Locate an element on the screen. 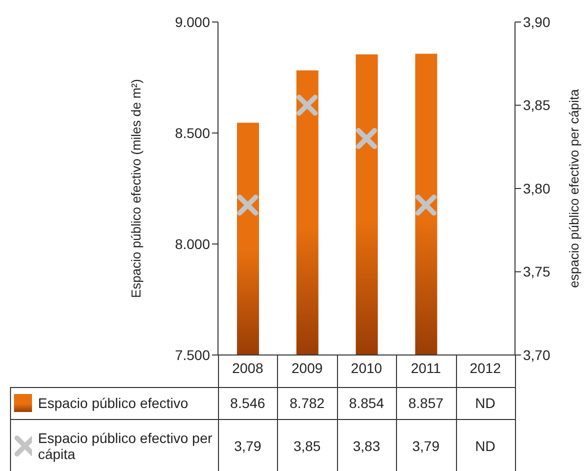  y2-tick-label: 3,85 is located at coordinates (536, 105).